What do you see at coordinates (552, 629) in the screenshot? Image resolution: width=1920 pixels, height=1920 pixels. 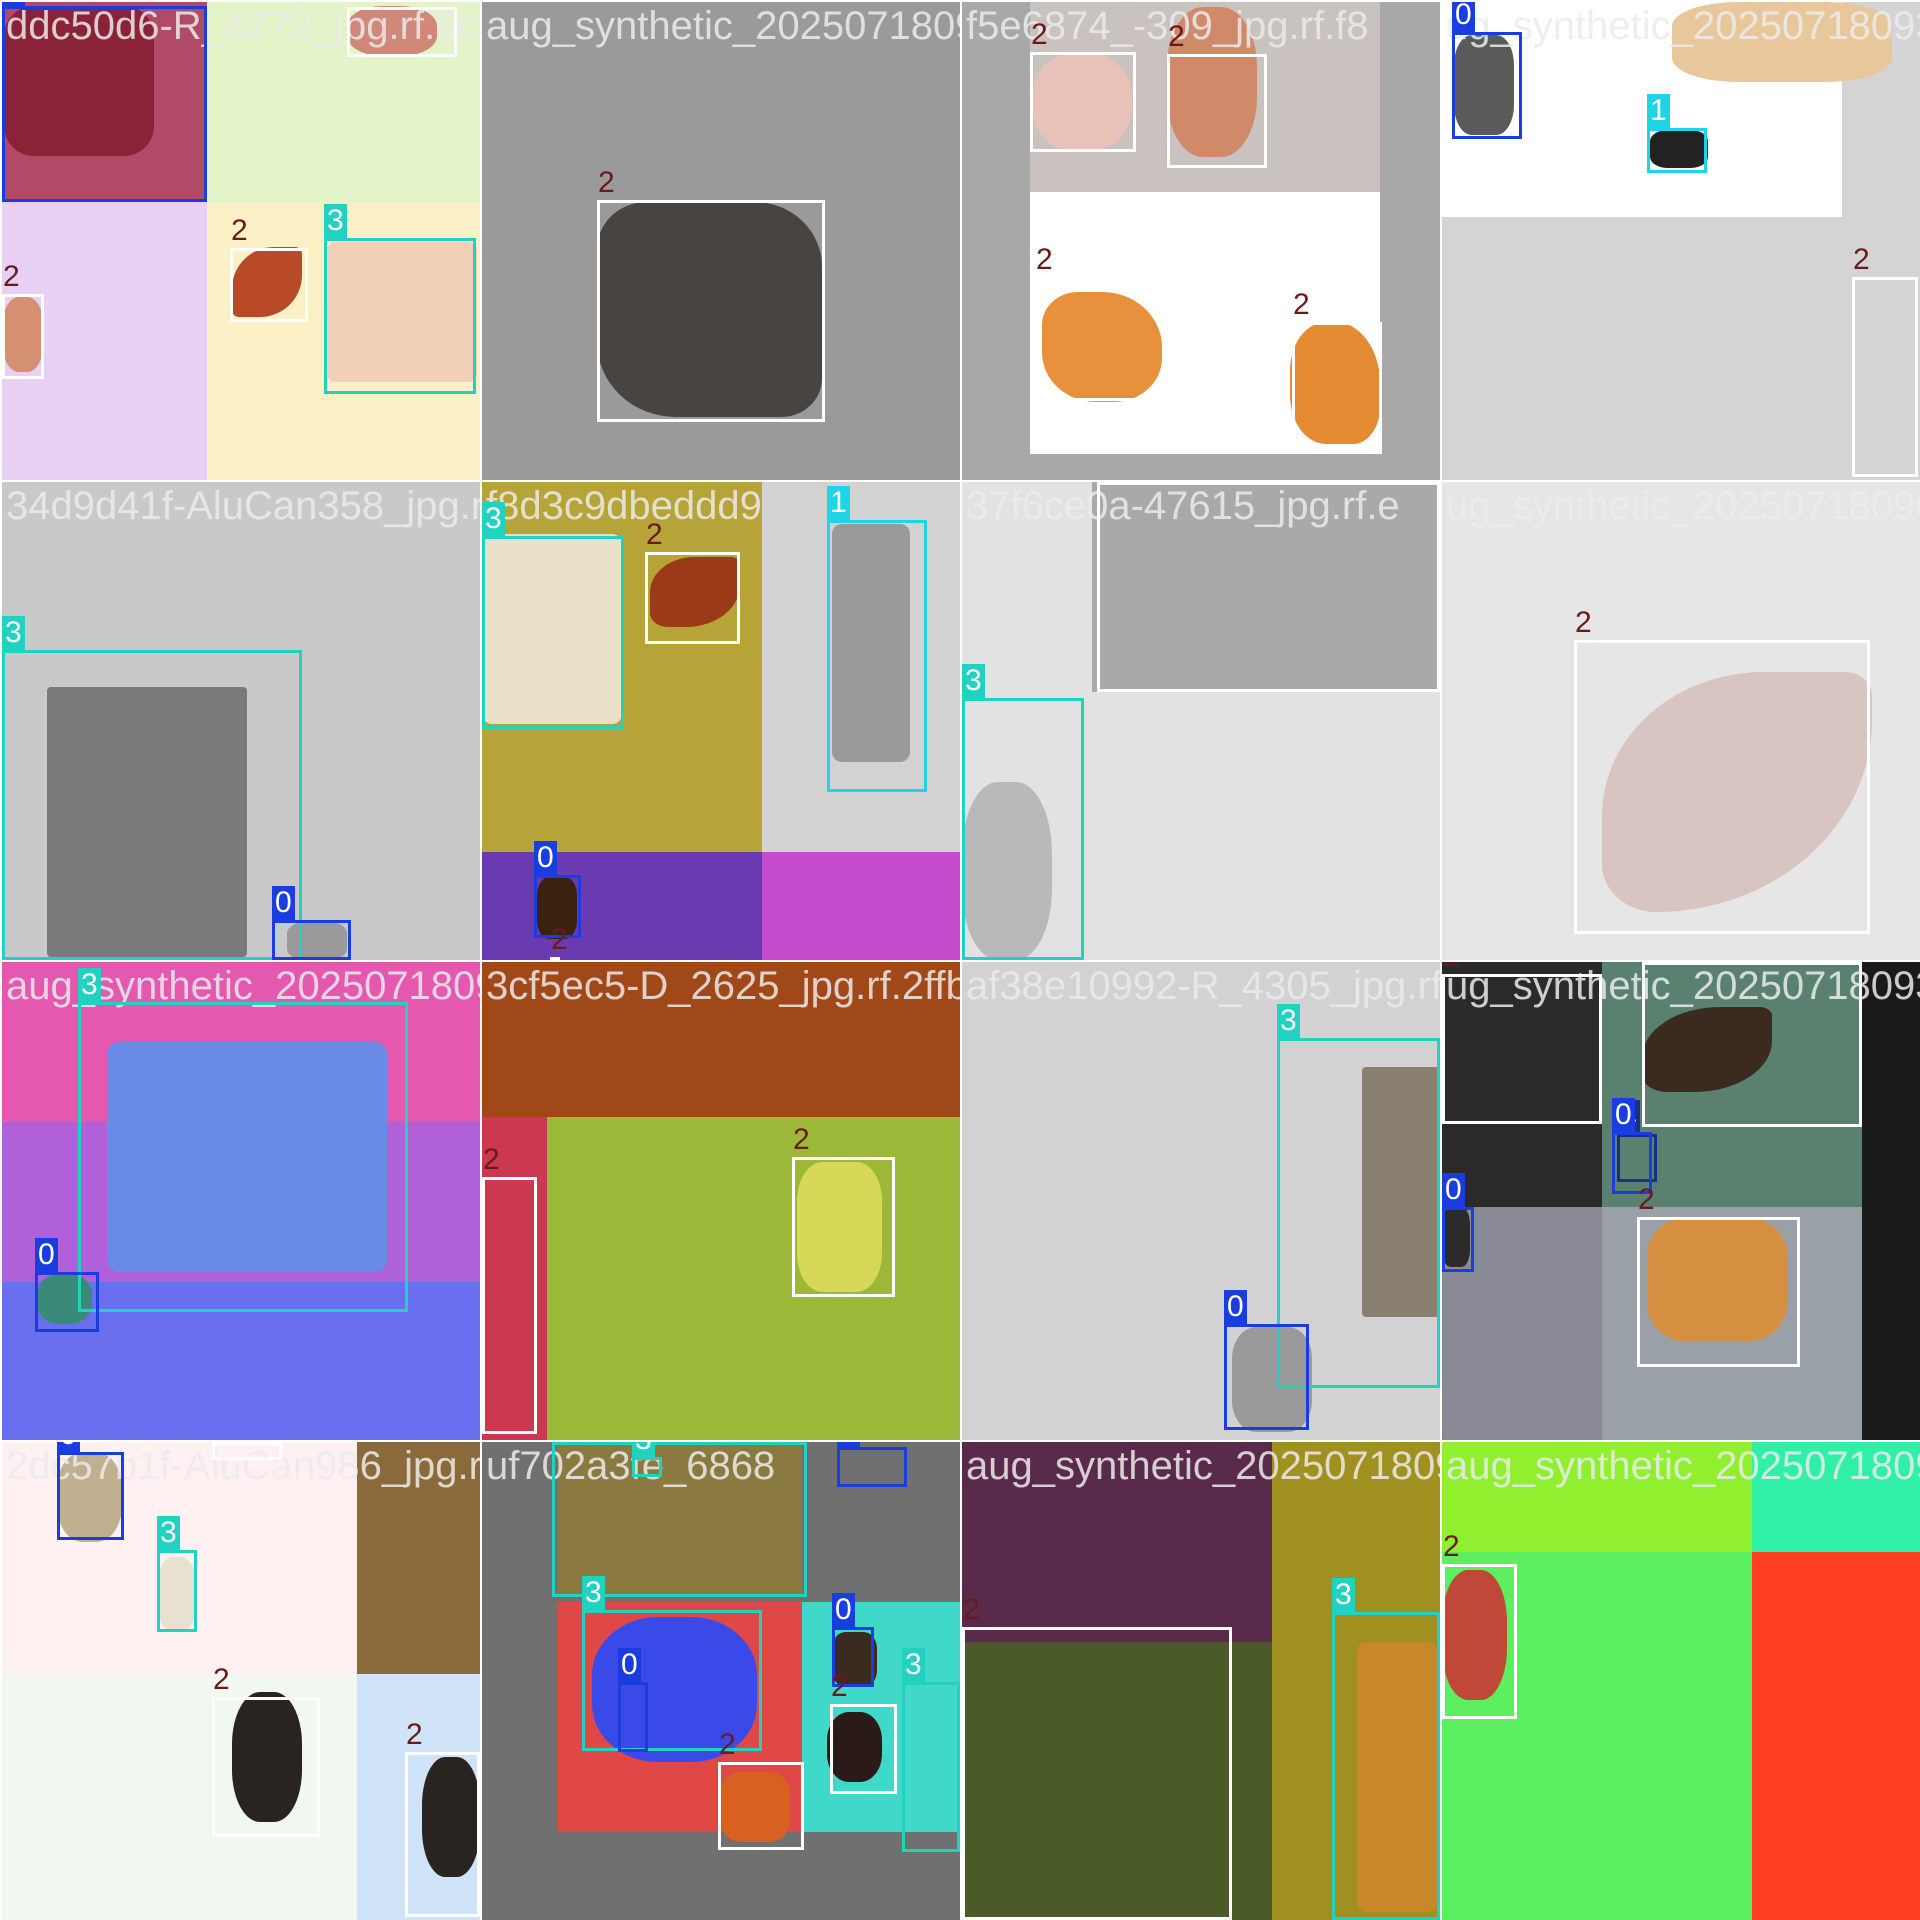 I see `white-bag-object` at bounding box center [552, 629].